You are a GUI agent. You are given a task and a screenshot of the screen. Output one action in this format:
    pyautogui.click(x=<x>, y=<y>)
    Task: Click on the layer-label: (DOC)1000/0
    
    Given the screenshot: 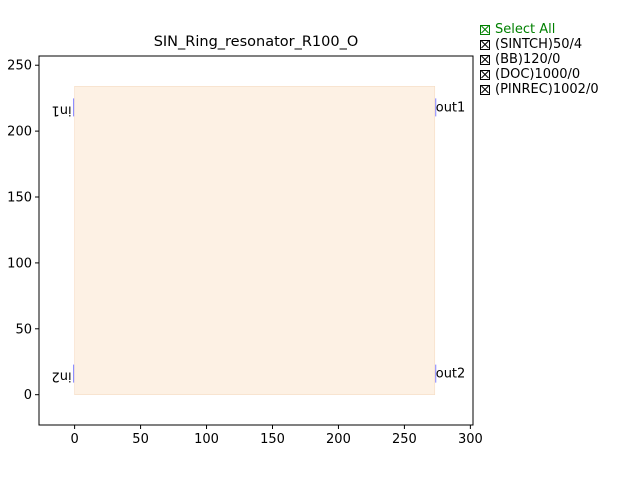 What is the action you would take?
    pyautogui.click(x=538, y=74)
    